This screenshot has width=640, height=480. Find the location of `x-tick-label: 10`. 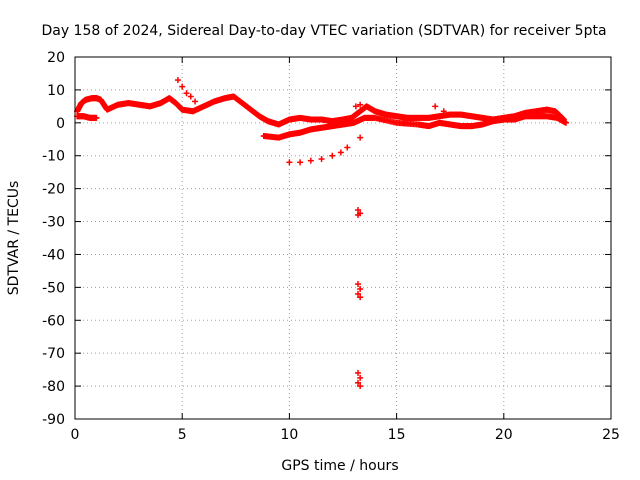

x-tick-label: 10 is located at coordinates (289, 435).